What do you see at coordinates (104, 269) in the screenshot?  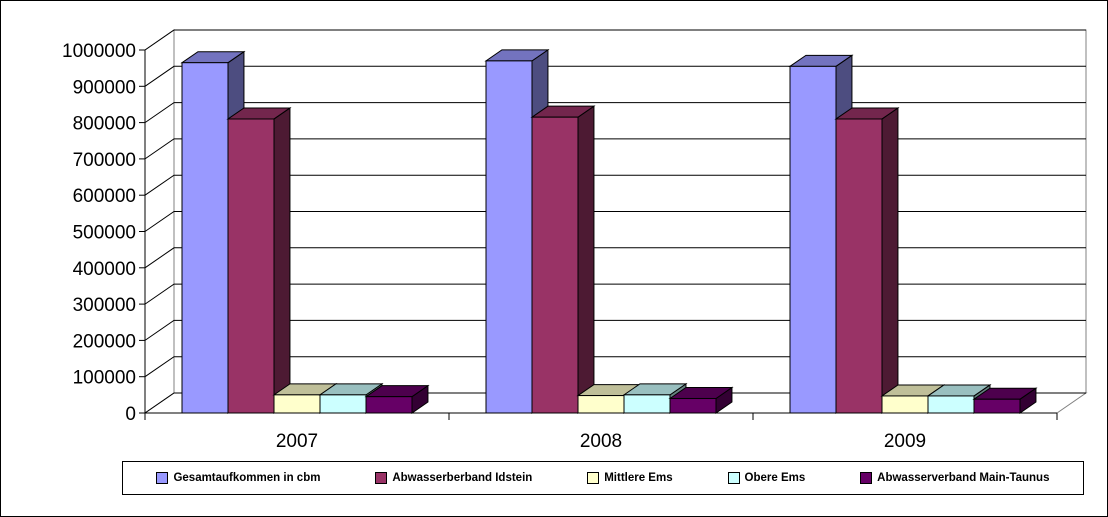 I see `y-tick-label: 400000` at bounding box center [104, 269].